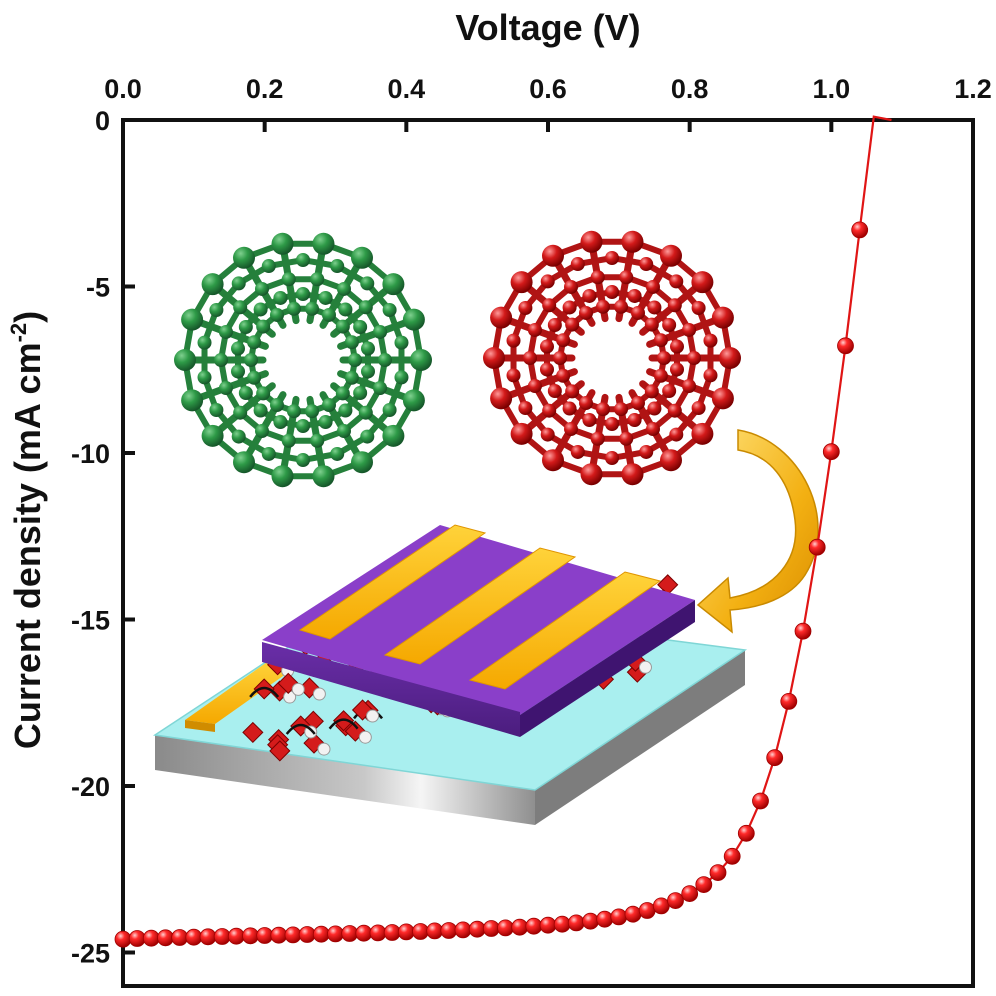 Image resolution: width=996 pixels, height=996 pixels. What do you see at coordinates (690, 89) in the screenshot?
I see `x-tick-label: 0.8` at bounding box center [690, 89].